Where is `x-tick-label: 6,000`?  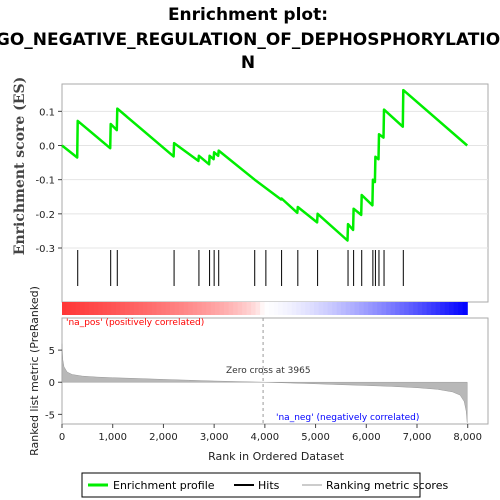 x-tick-label: 6,000 is located at coordinates (366, 437).